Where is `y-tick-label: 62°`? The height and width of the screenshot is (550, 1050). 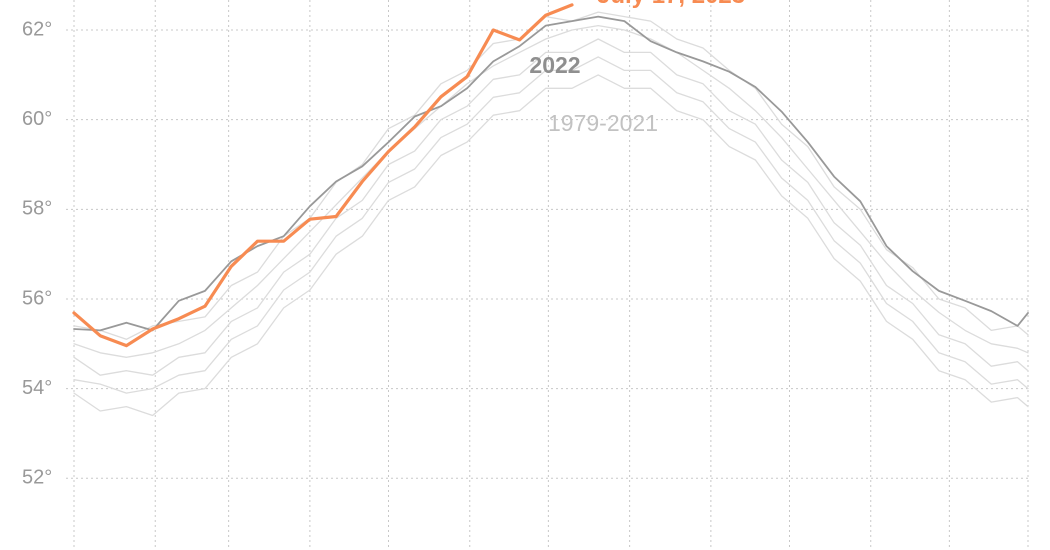 y-tick-label: 62° is located at coordinates (37, 29).